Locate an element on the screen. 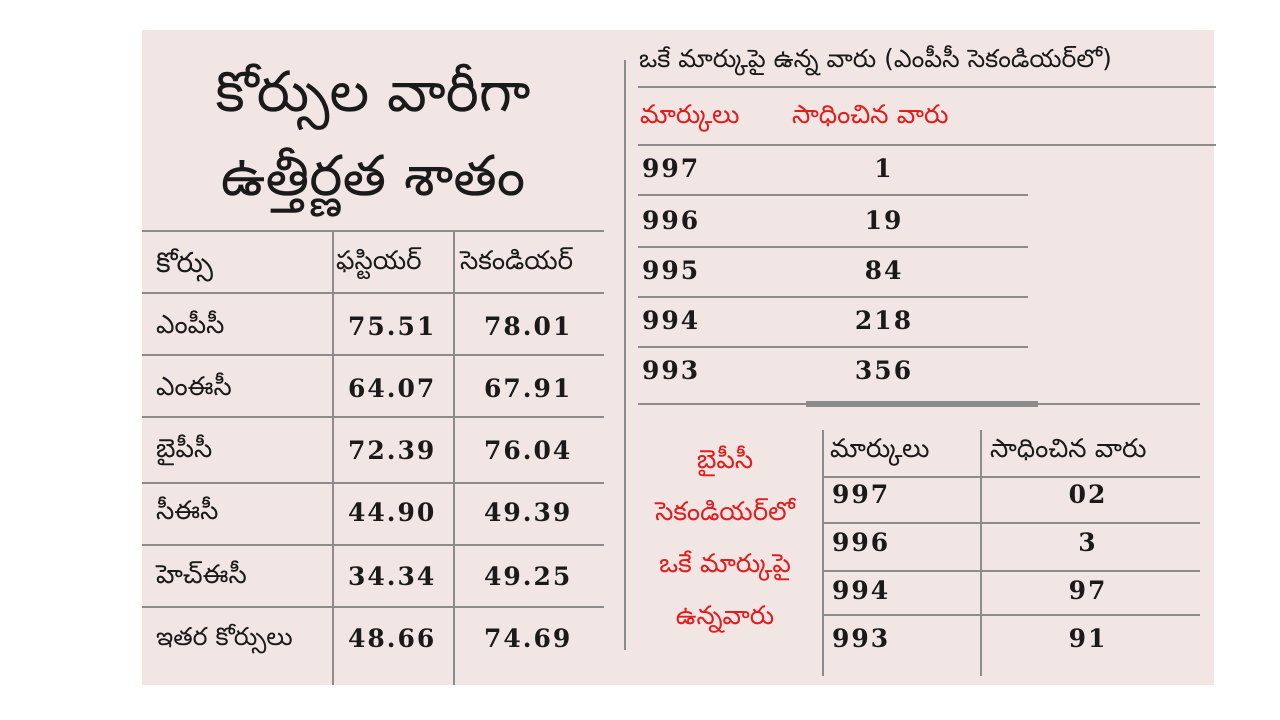 The width and height of the screenshot is (1280, 720). bipc-marks: 997 is located at coordinates (861, 494).